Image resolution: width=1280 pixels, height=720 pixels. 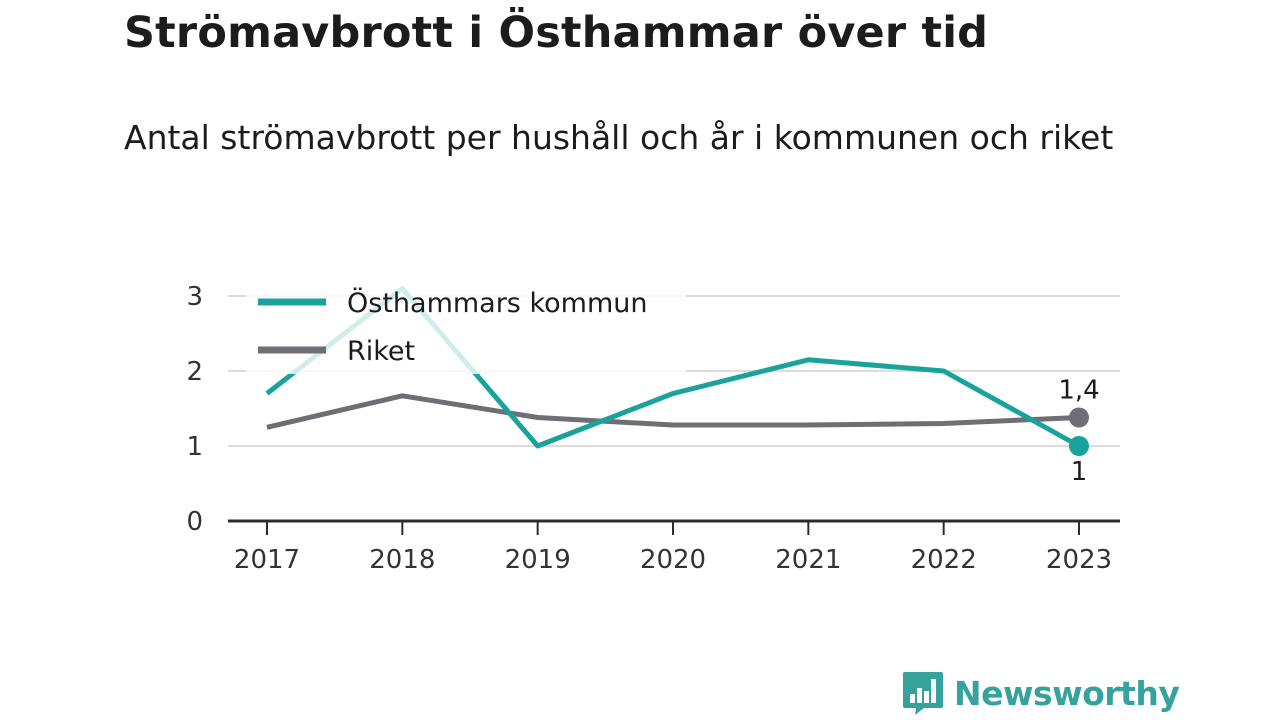 What do you see at coordinates (194, 372) in the screenshot?
I see `y-tick-label: 2` at bounding box center [194, 372].